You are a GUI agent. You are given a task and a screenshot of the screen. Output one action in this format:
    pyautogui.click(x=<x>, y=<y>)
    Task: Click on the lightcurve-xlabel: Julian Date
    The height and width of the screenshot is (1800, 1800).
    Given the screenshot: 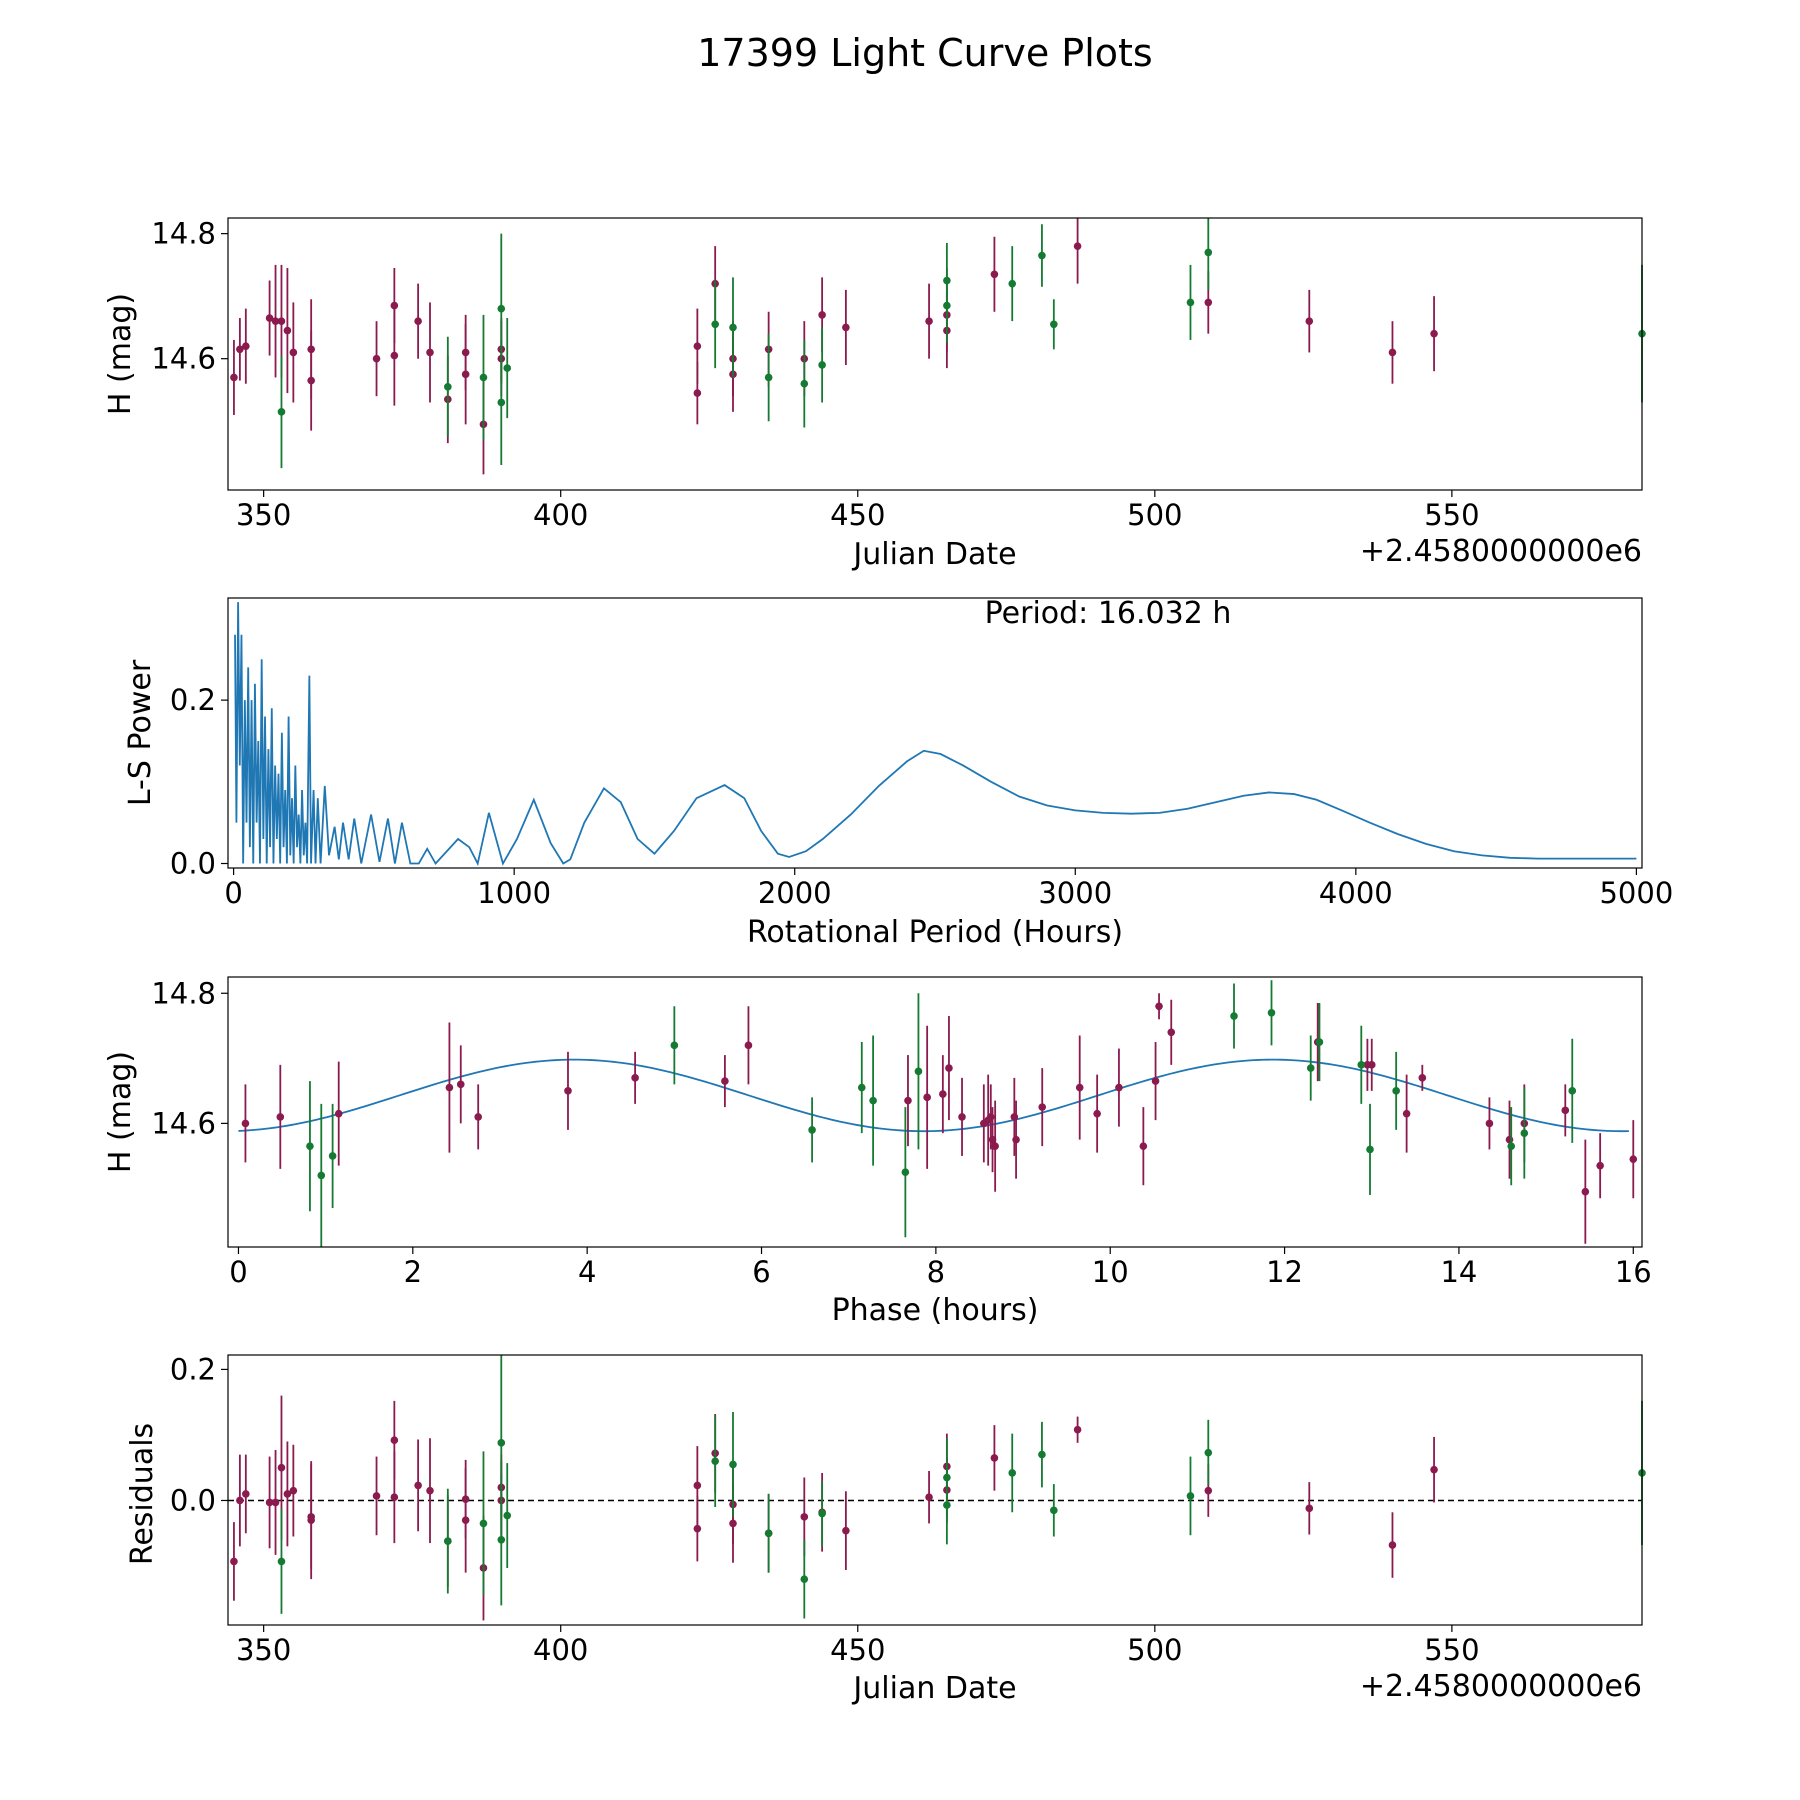 What is the action you would take?
    pyautogui.click(x=933, y=554)
    